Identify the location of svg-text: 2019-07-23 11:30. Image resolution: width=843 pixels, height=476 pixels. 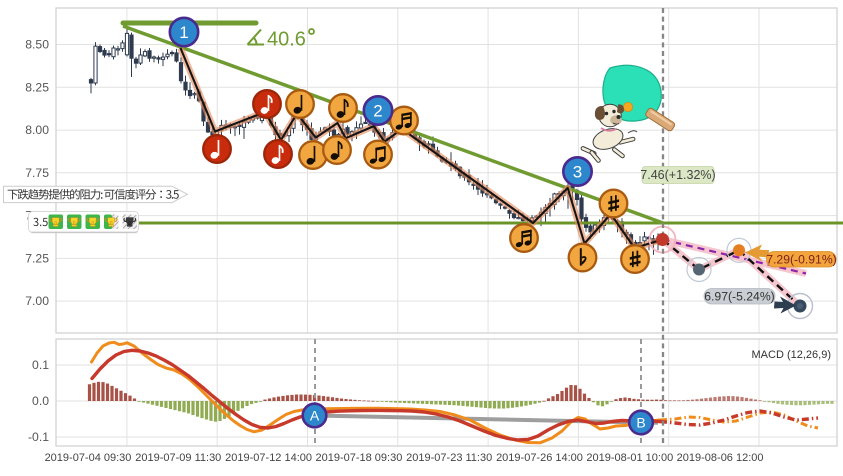
(449, 458).